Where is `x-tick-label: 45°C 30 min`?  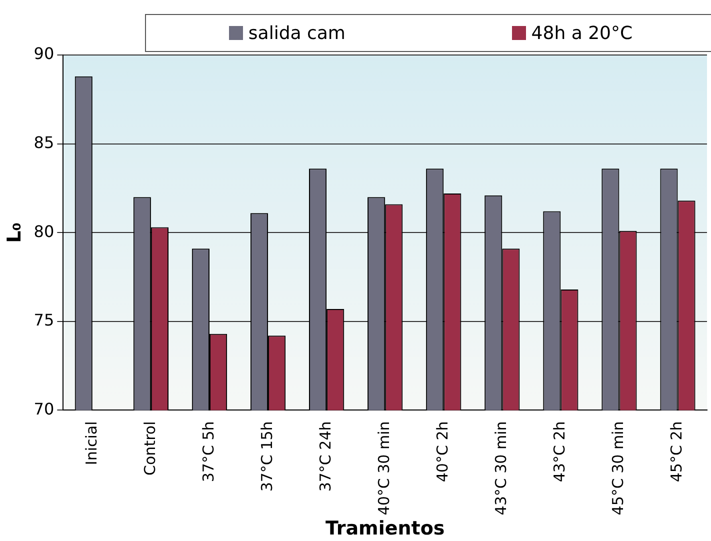 x-tick-label: 45°C 30 min is located at coordinates (618, 468).